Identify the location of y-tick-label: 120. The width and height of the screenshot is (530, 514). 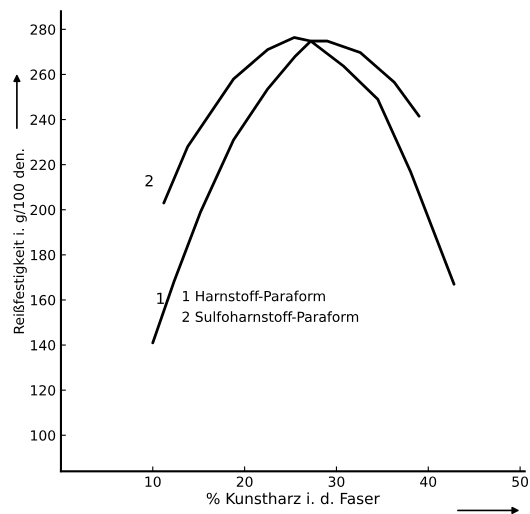
(43, 390).